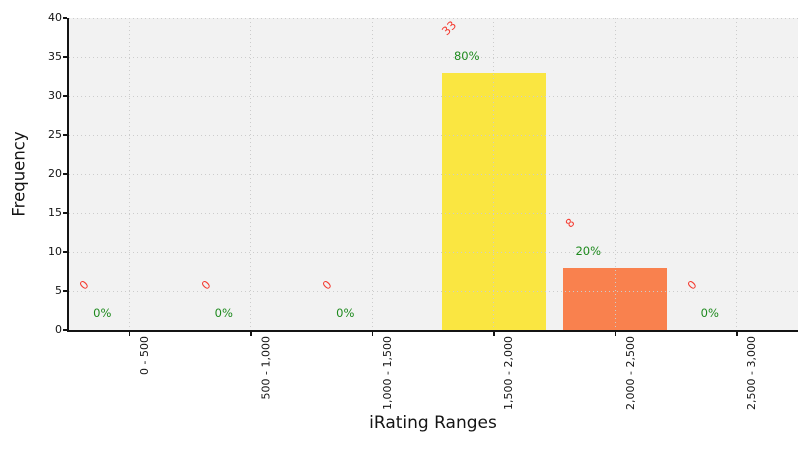 Image resolution: width=810 pixels, height=450 pixels. Describe the element at coordinates (55, 134) in the screenshot. I see `y-tick-label: 25` at that location.